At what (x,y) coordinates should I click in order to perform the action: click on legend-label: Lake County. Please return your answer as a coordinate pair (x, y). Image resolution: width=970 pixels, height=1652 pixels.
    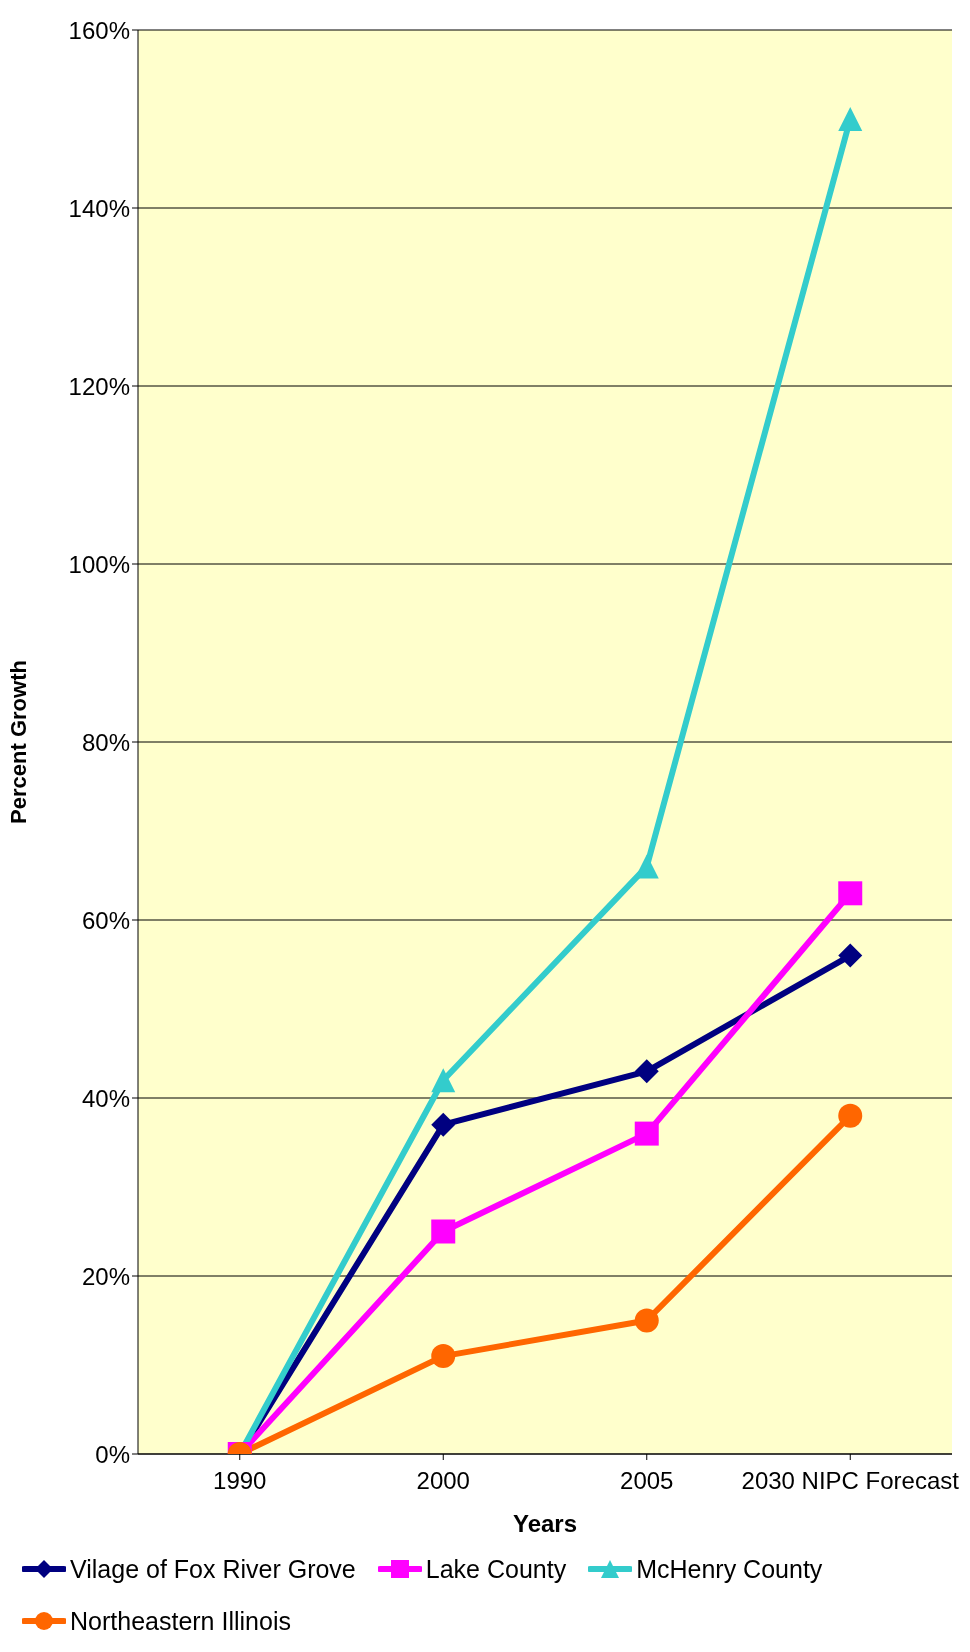
    Looking at the image, I should click on (496, 1569).